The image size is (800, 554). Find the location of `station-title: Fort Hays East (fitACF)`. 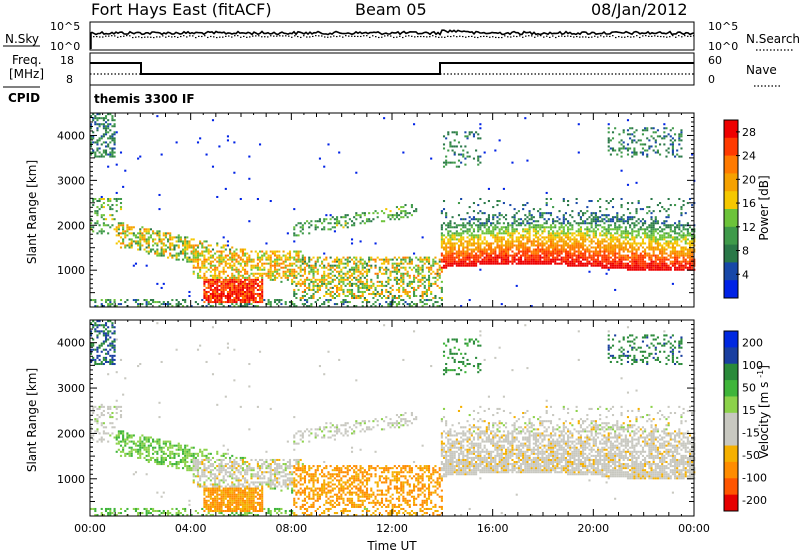

station-title: Fort Hays East (fitACF) is located at coordinates (181, 9).